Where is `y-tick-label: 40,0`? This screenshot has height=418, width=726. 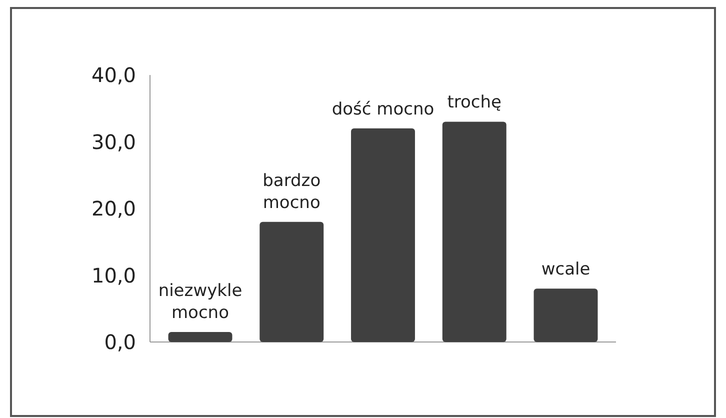 y-tick-label: 40,0 is located at coordinates (113, 75).